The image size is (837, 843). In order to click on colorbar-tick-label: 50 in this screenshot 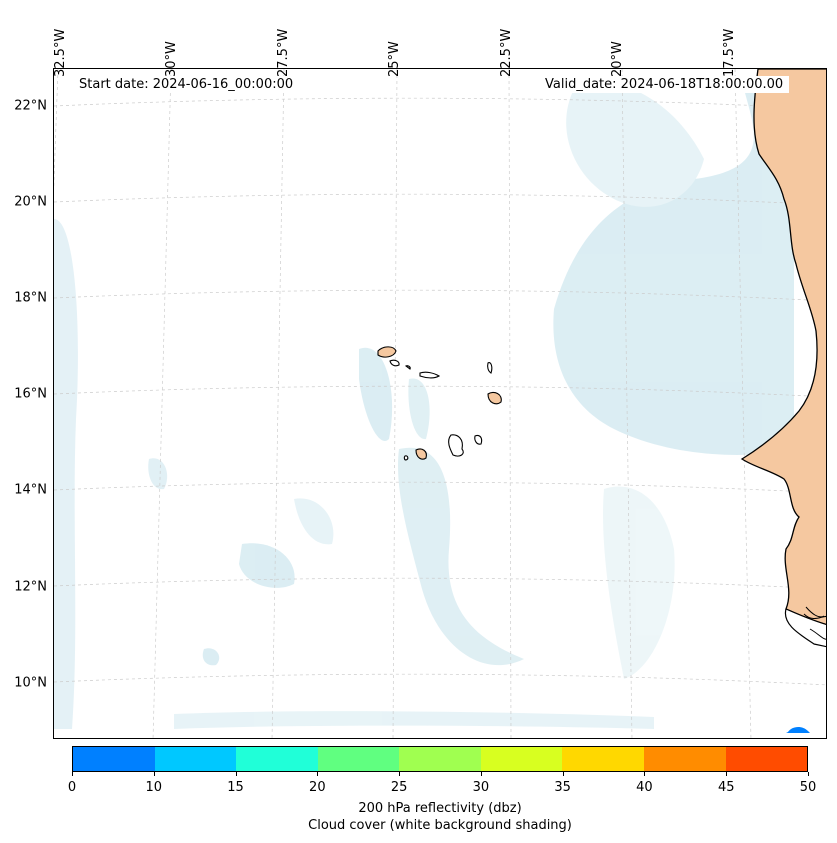, I will do `click(808, 787)`.